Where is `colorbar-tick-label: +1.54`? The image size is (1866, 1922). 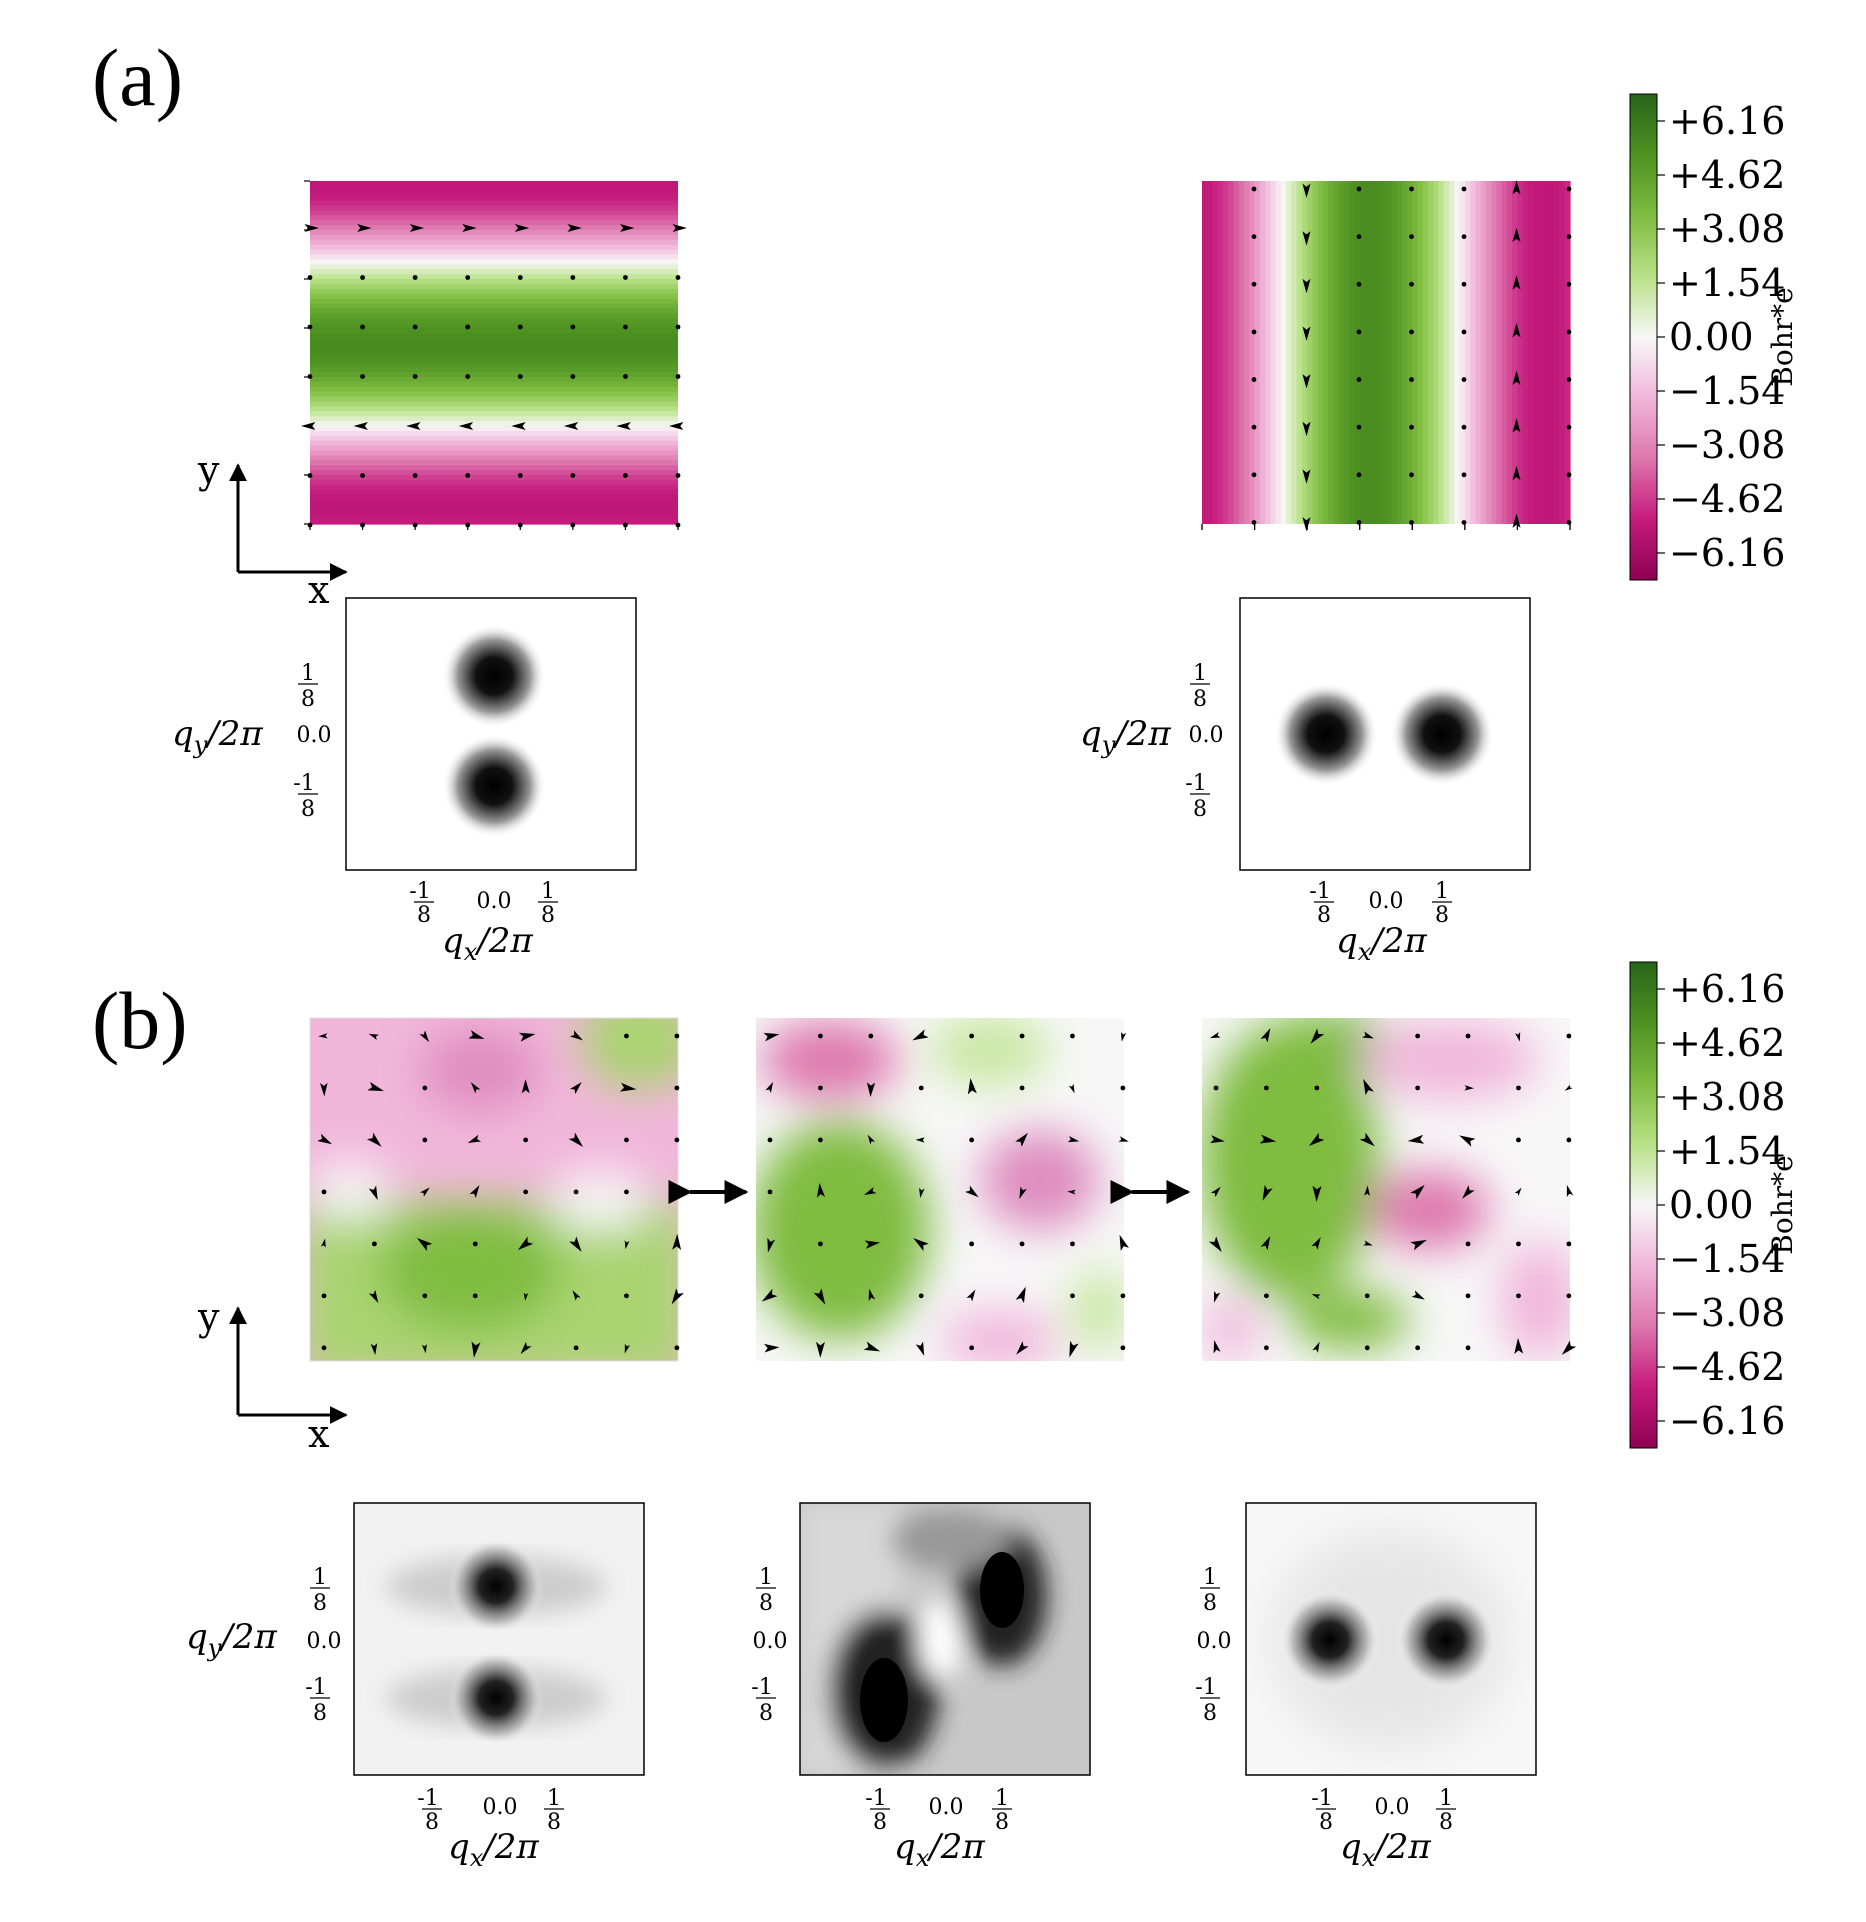
colorbar-tick-label: +1.54 is located at coordinates (1727, 1151).